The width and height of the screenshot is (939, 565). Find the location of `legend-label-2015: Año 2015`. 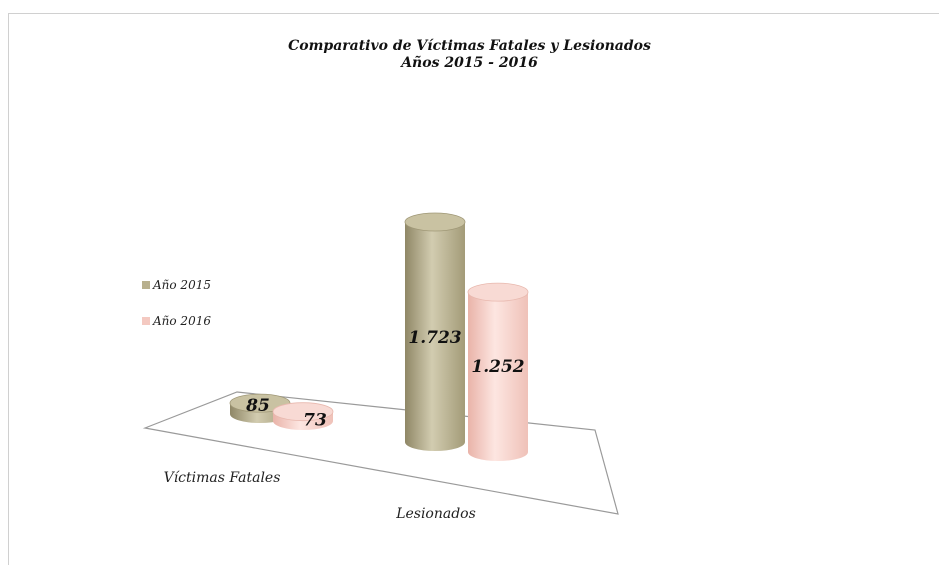

legend-label-2015: Año 2015 is located at coordinates (182, 285).